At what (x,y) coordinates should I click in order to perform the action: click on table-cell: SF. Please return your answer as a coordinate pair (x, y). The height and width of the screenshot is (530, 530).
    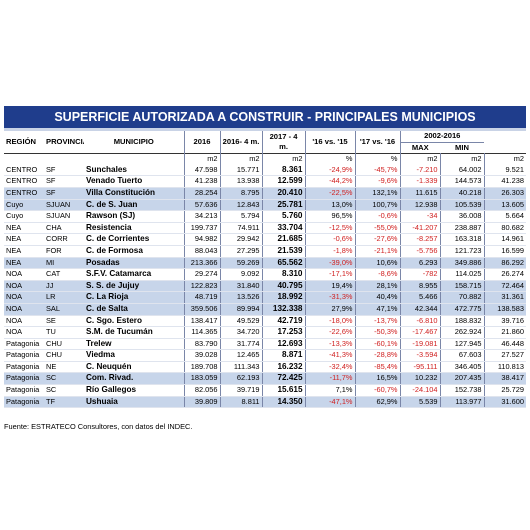
    Looking at the image, I should click on (64, 170).